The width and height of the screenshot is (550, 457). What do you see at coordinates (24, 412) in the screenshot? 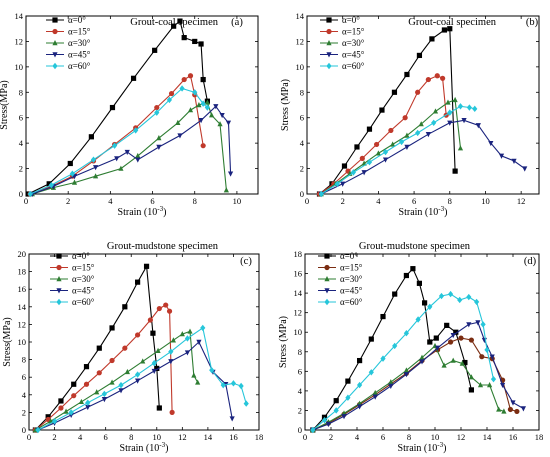
I see `y-tick-label: 2` at bounding box center [24, 412].